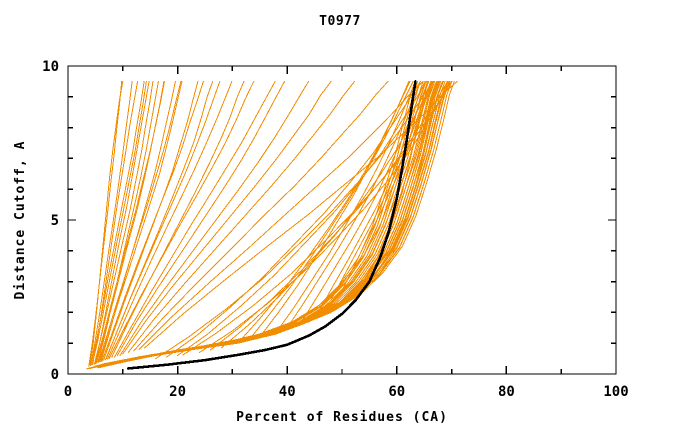 Image resolution: width=680 pixels, height=440 pixels. What do you see at coordinates (20, 220) in the screenshot?
I see `y-axis-title: Distance Cutoff, A` at bounding box center [20, 220].